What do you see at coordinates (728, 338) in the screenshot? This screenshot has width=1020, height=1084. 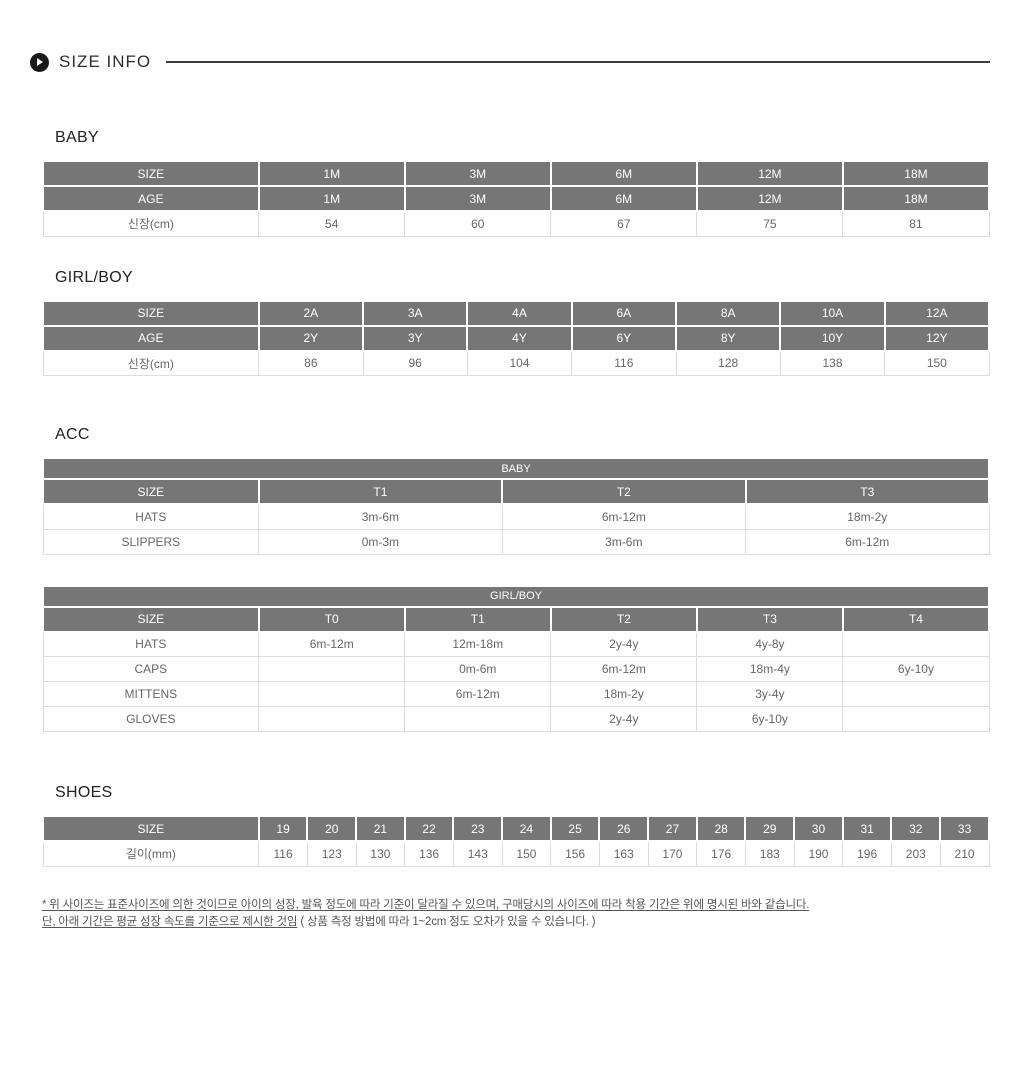 I see `column-header-cell: 8Y` at bounding box center [728, 338].